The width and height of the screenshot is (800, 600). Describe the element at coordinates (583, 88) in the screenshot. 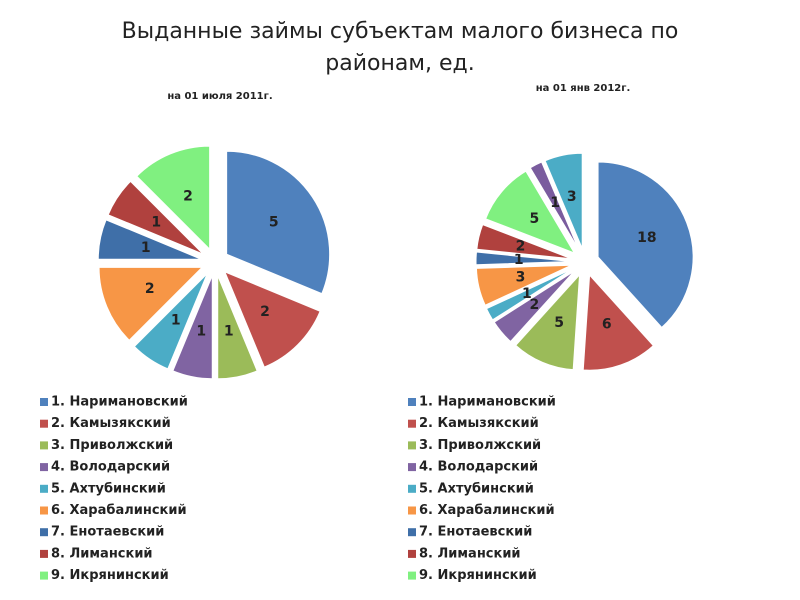

I see `chart-title: на 01 янв 2012г.` at that location.